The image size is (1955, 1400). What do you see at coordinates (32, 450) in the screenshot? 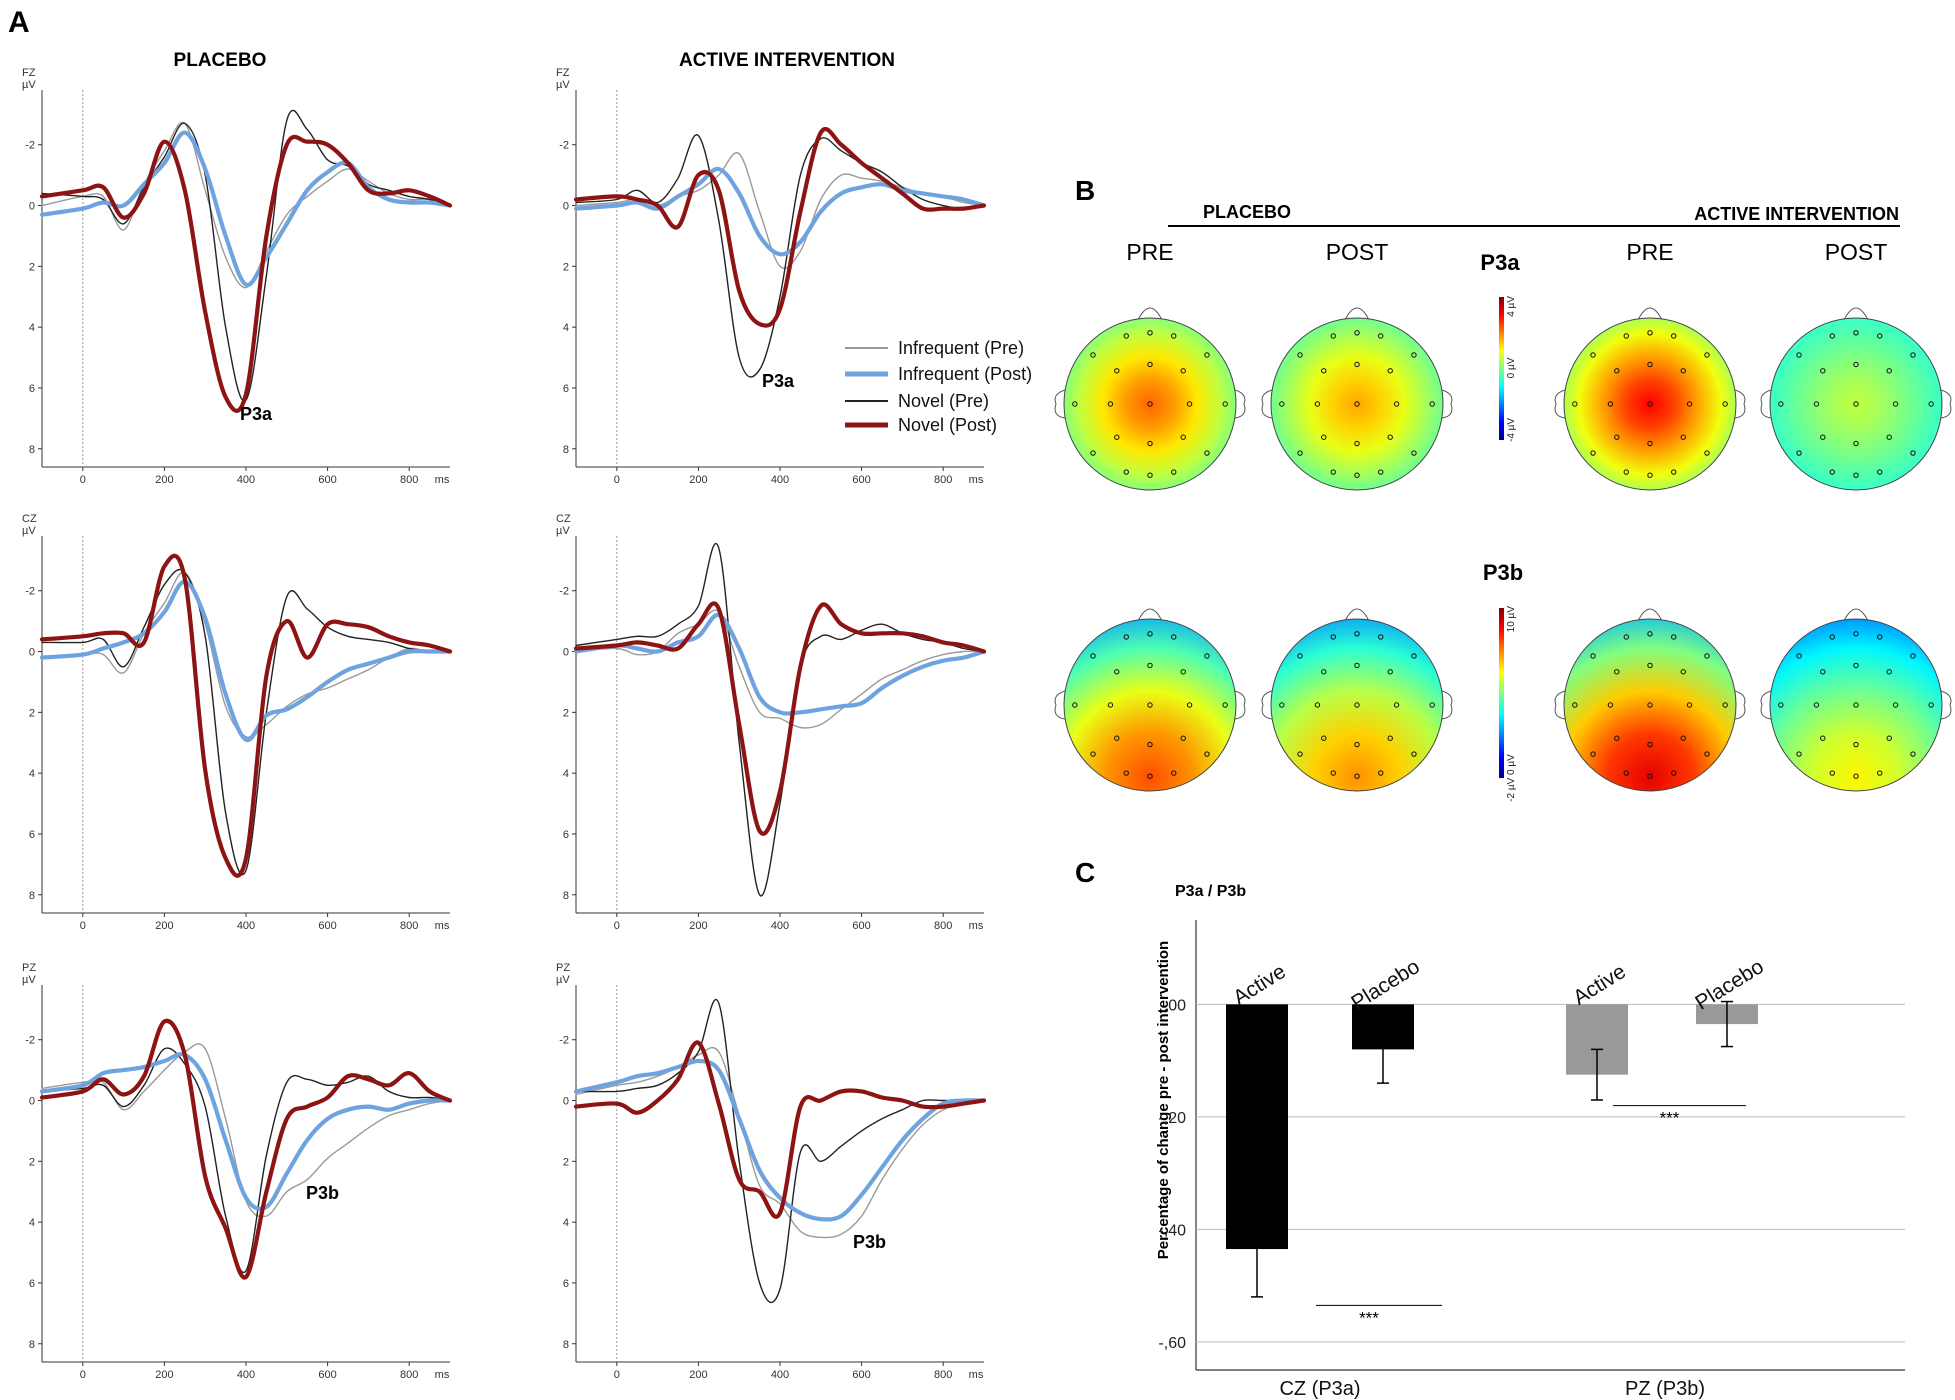
I see `y-tick-label: 8` at bounding box center [32, 450].